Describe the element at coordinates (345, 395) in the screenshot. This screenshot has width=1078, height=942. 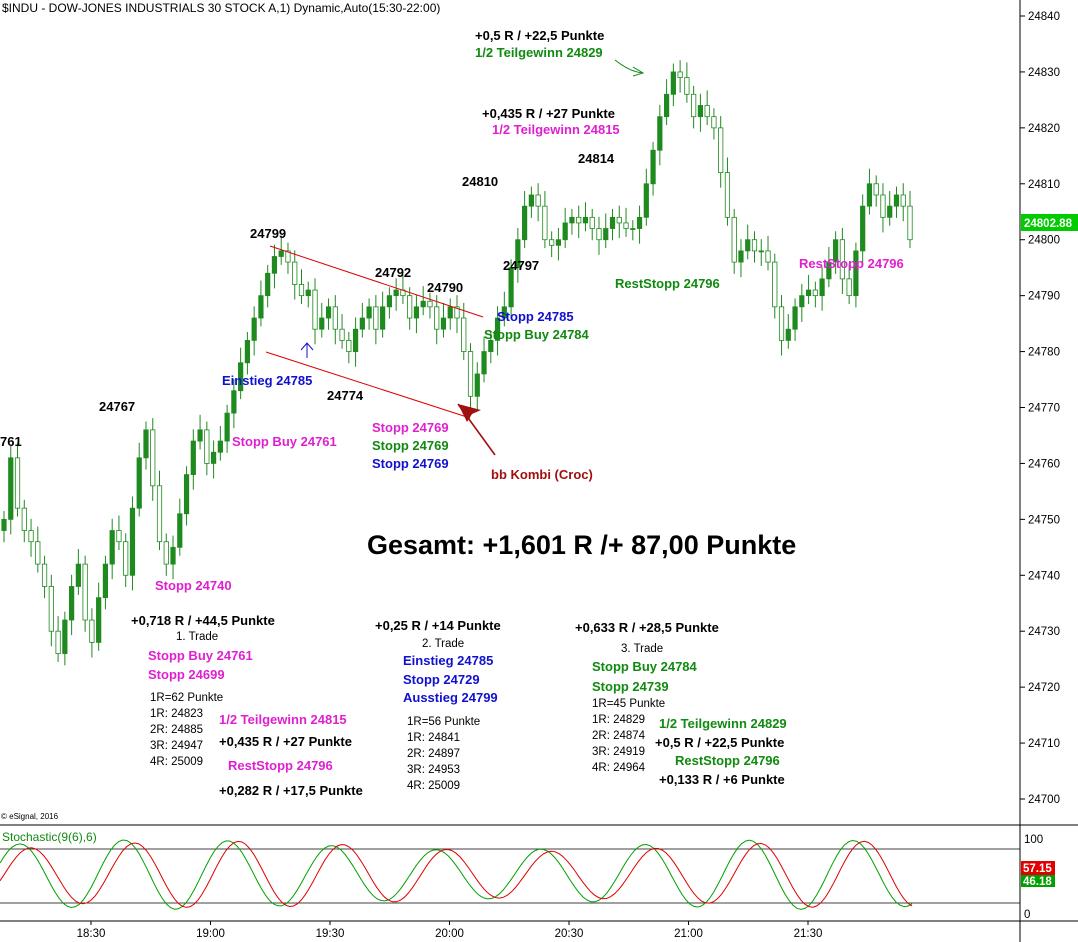
I see `label-24774: 24774` at that location.